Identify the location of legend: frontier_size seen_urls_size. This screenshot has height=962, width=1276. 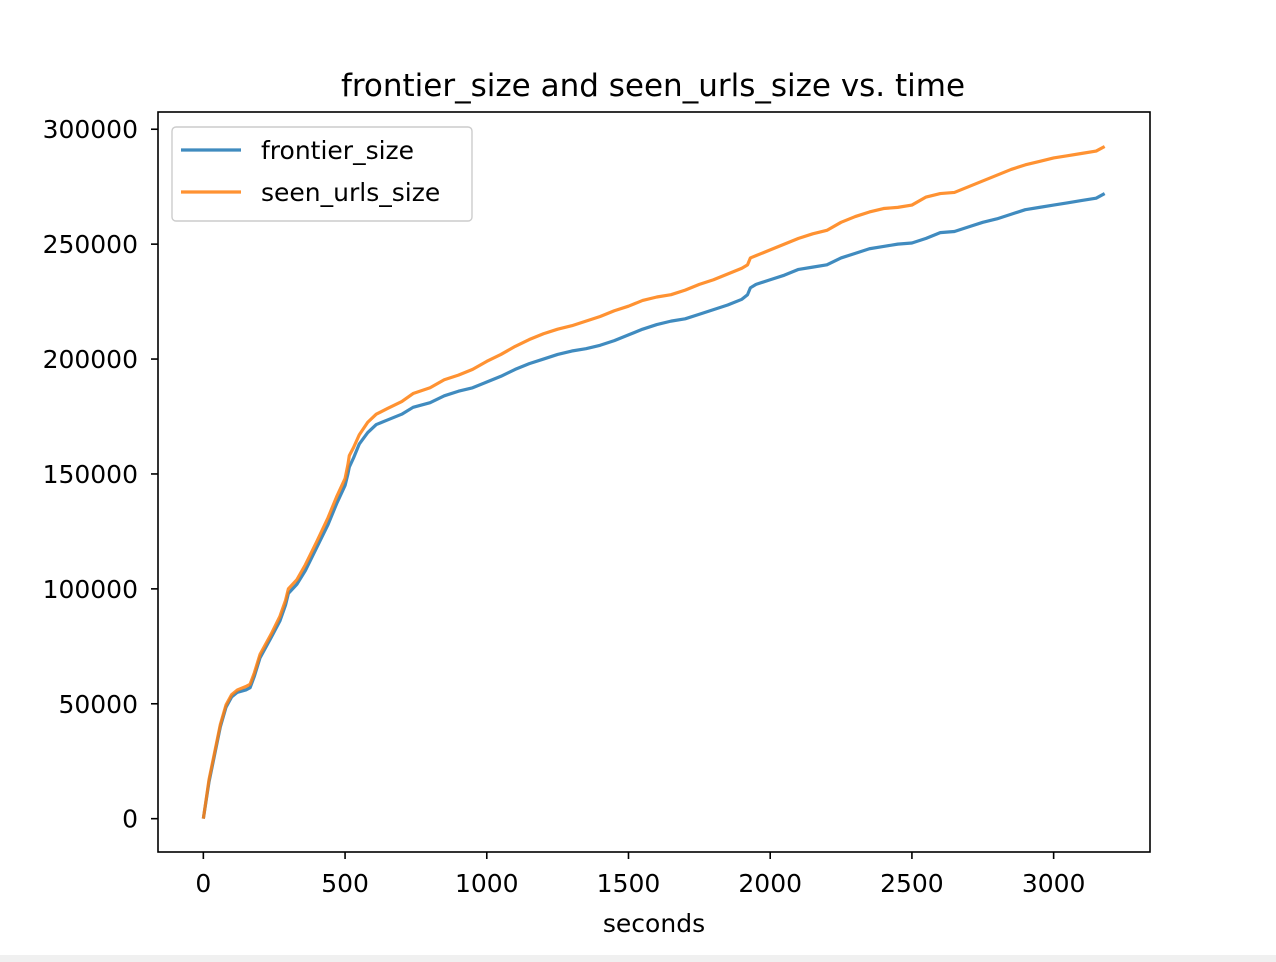
(322, 174).